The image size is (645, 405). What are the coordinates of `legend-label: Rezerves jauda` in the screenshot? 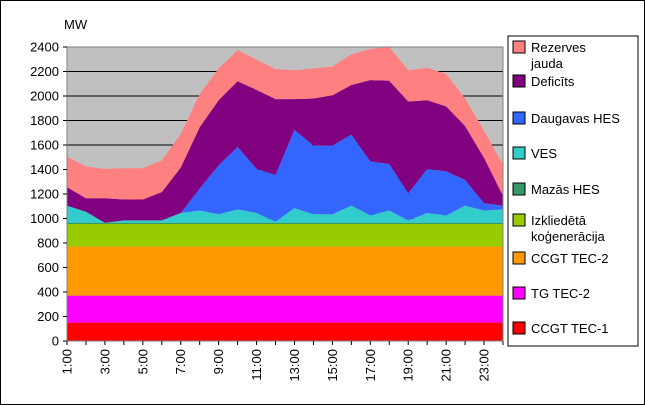 It's located at (558, 55).